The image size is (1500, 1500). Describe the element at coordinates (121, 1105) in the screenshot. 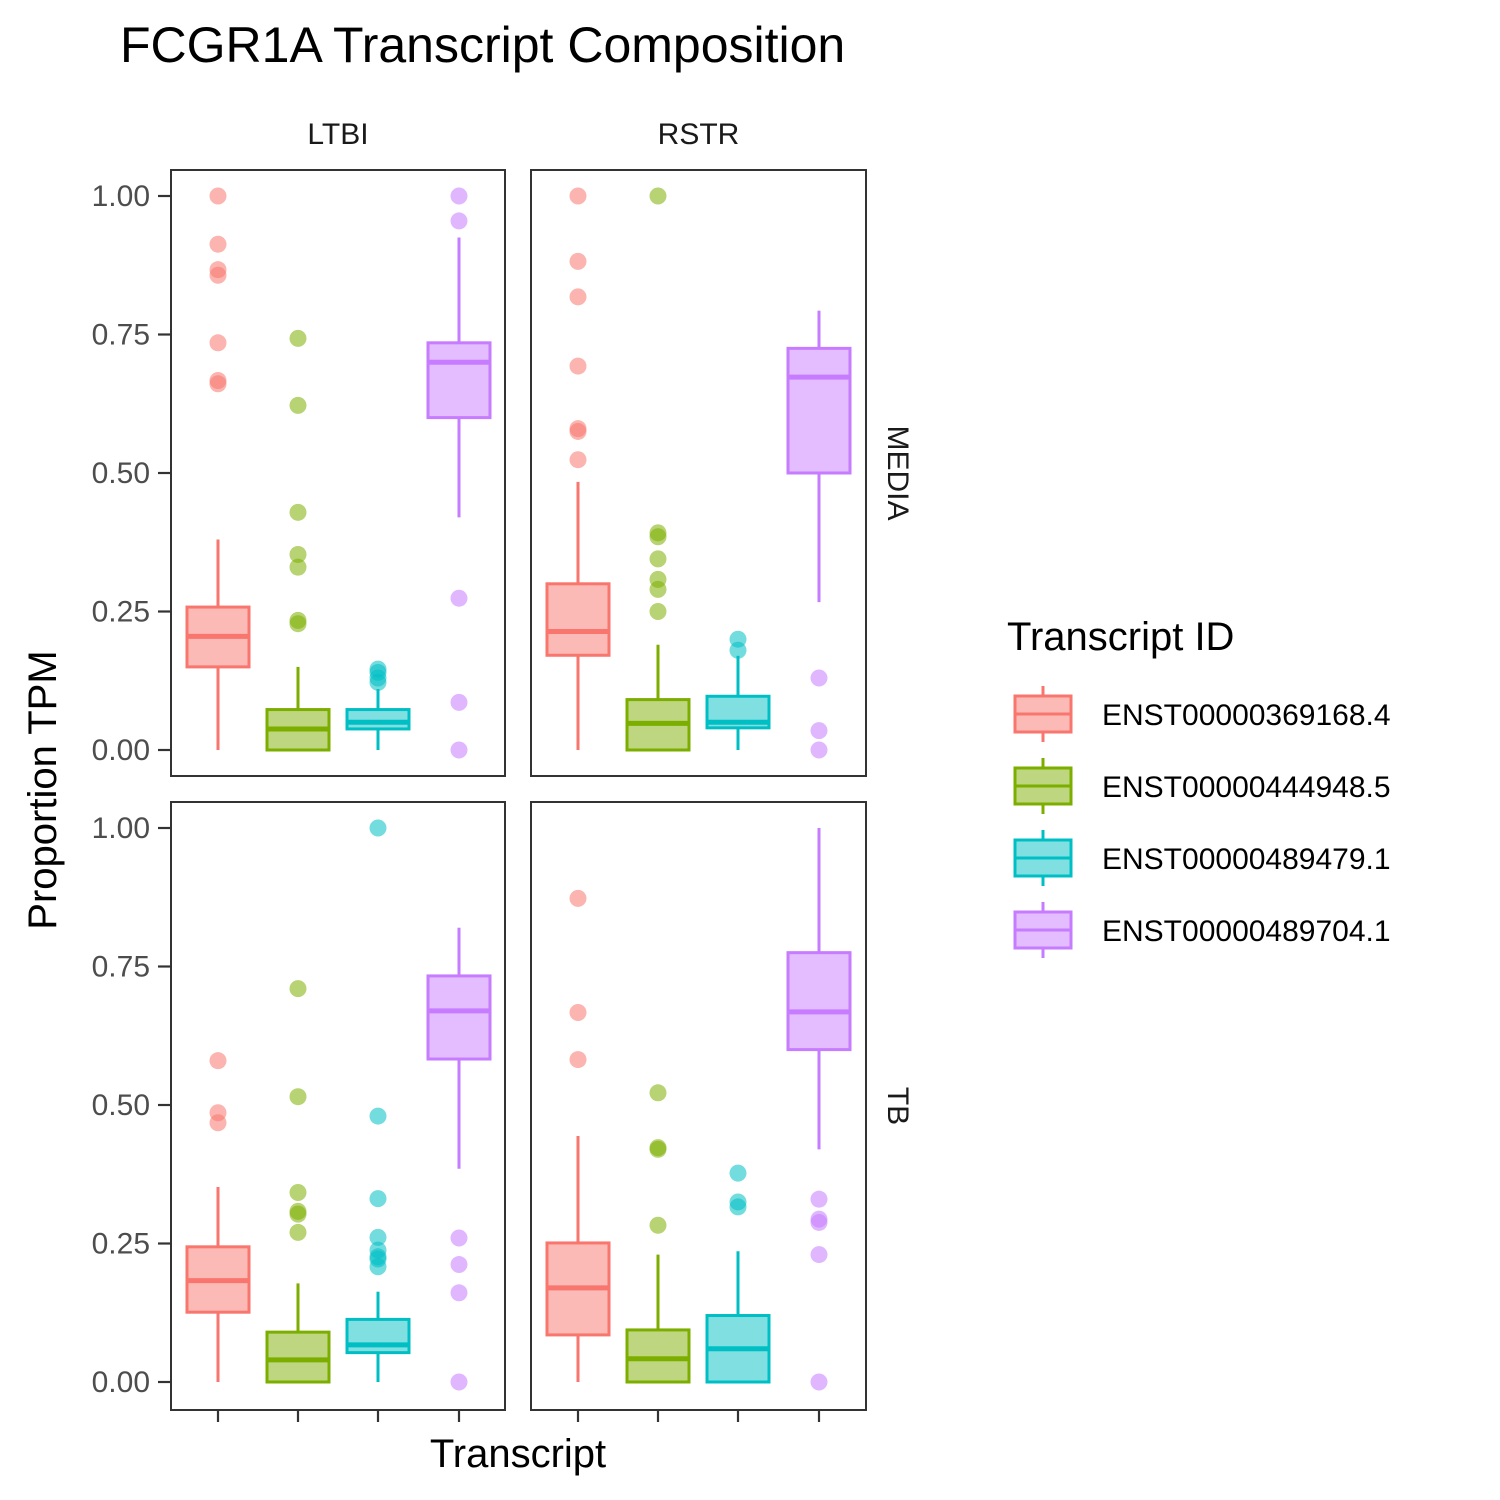

I see `y-tick-label: 0.50` at that location.